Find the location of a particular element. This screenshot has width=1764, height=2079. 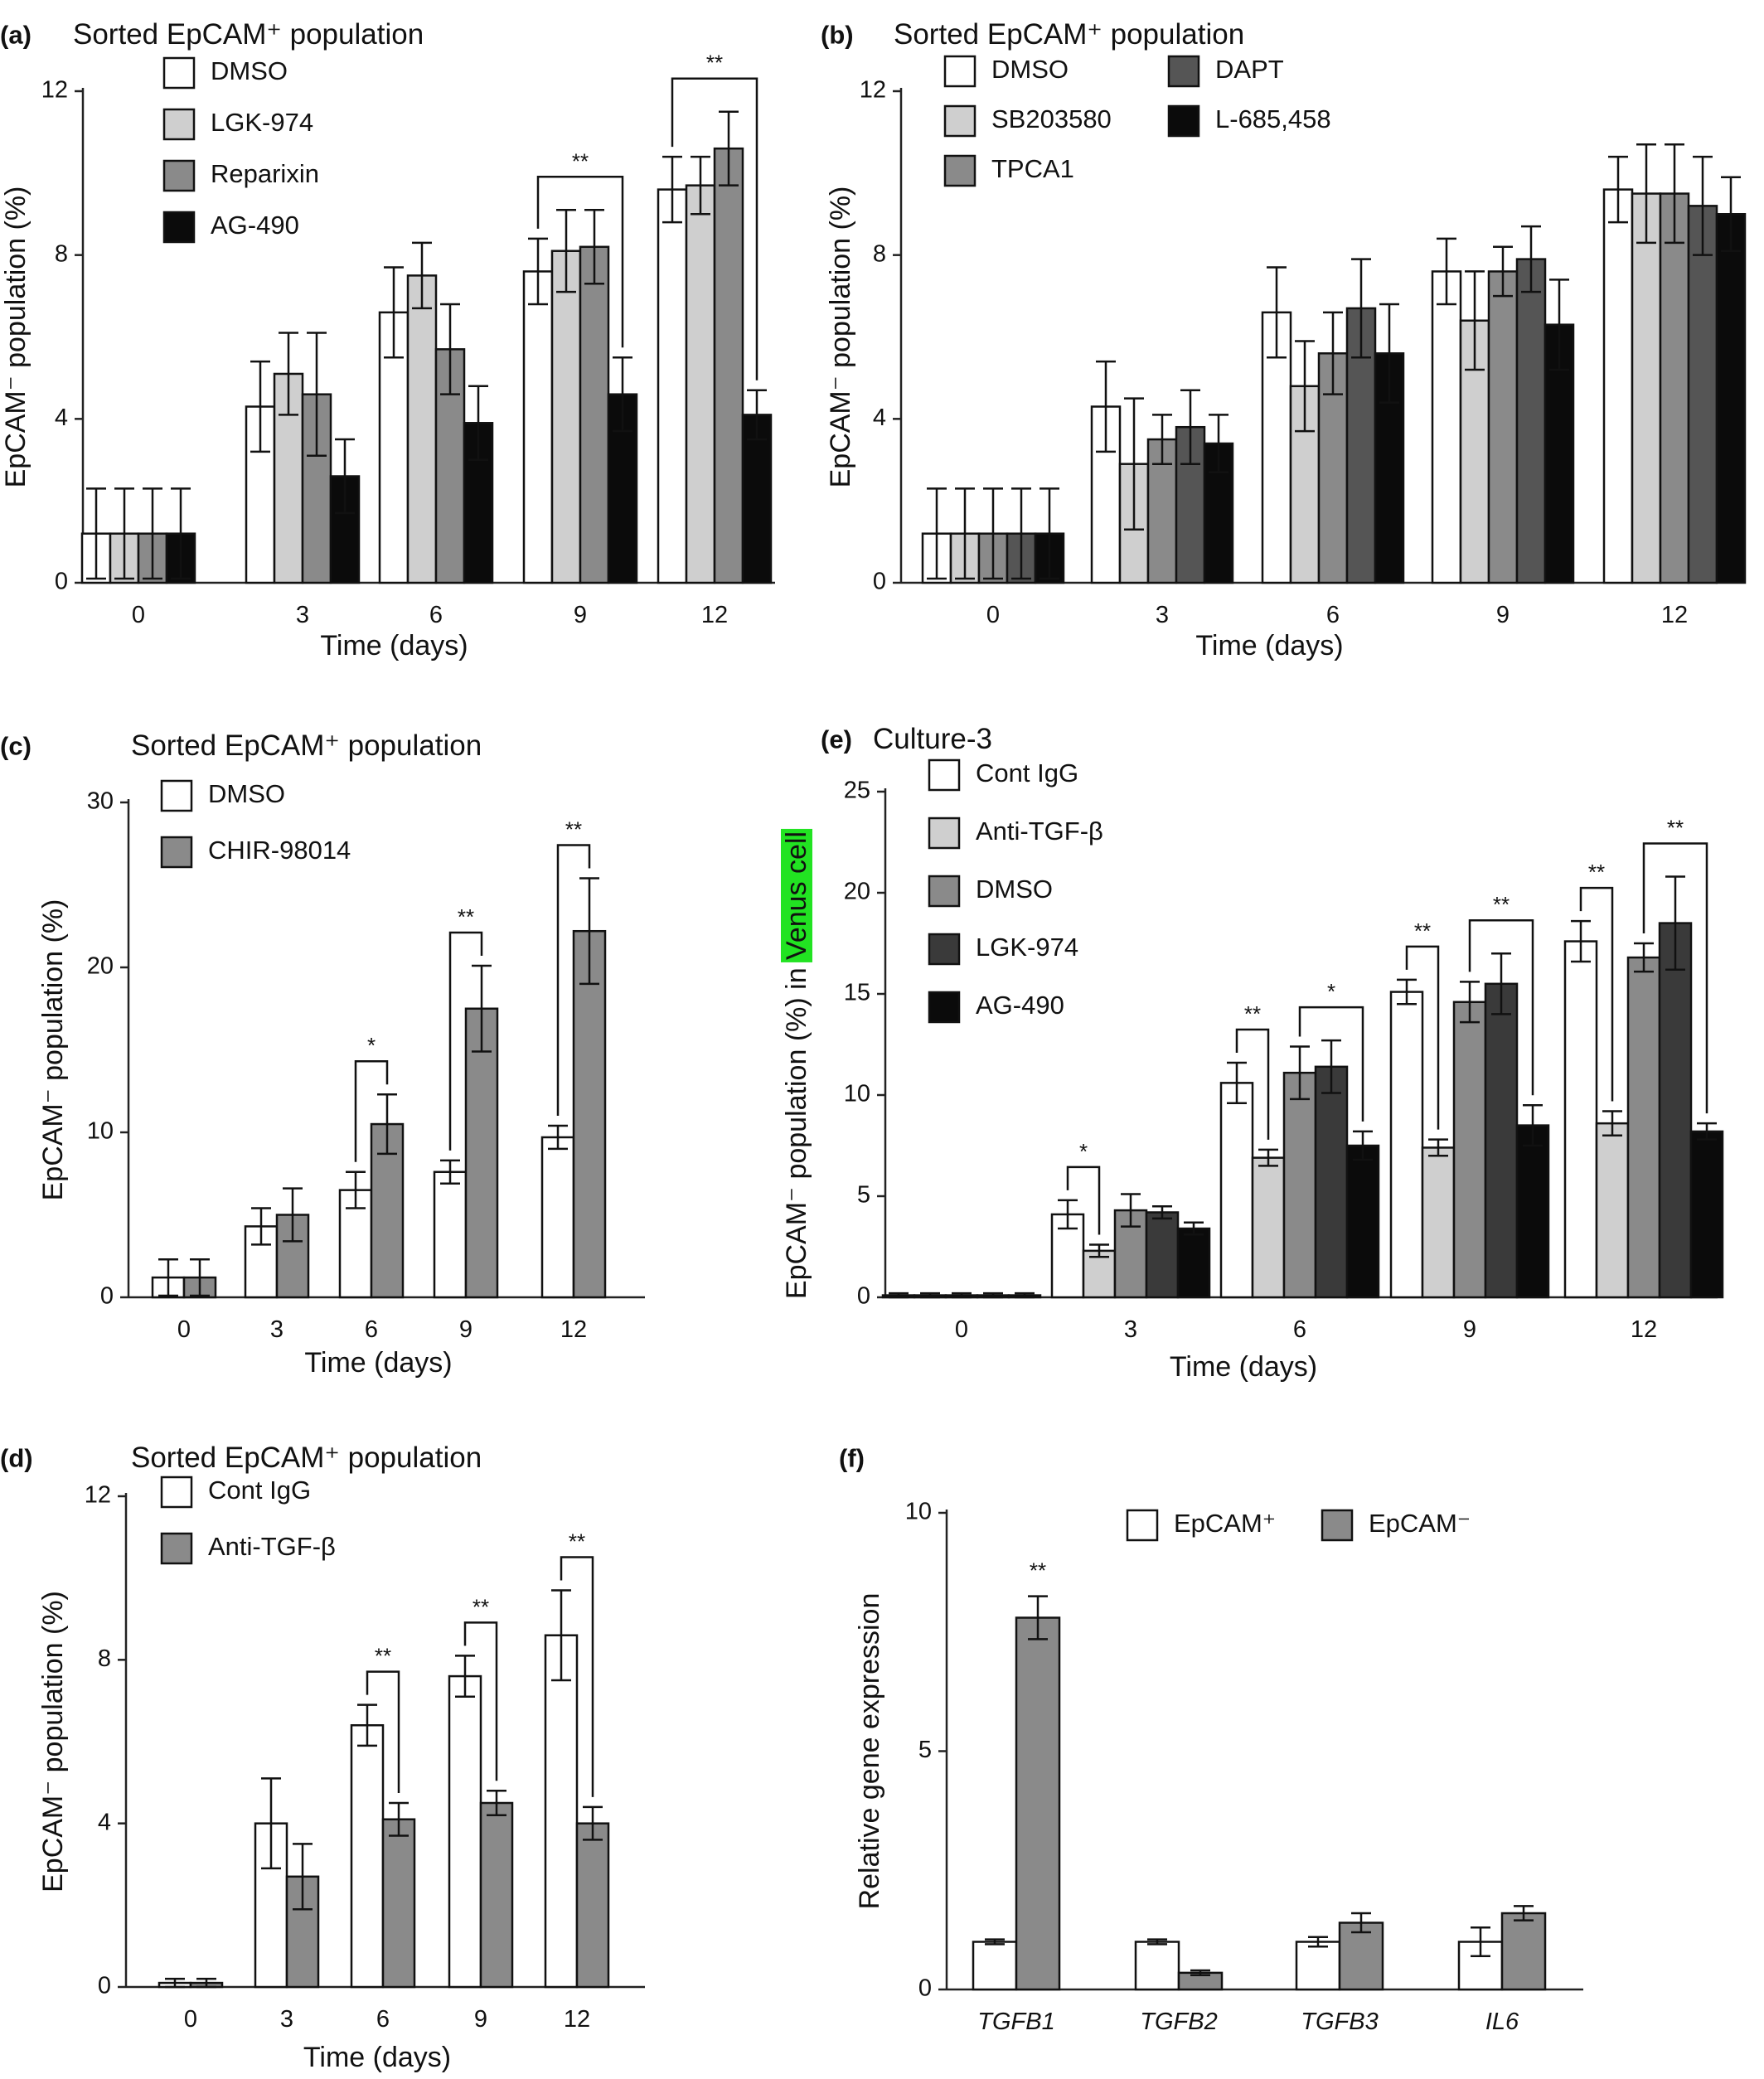

chart-title: Sorted EpCAM⁺ population is located at coordinates (248, 34).